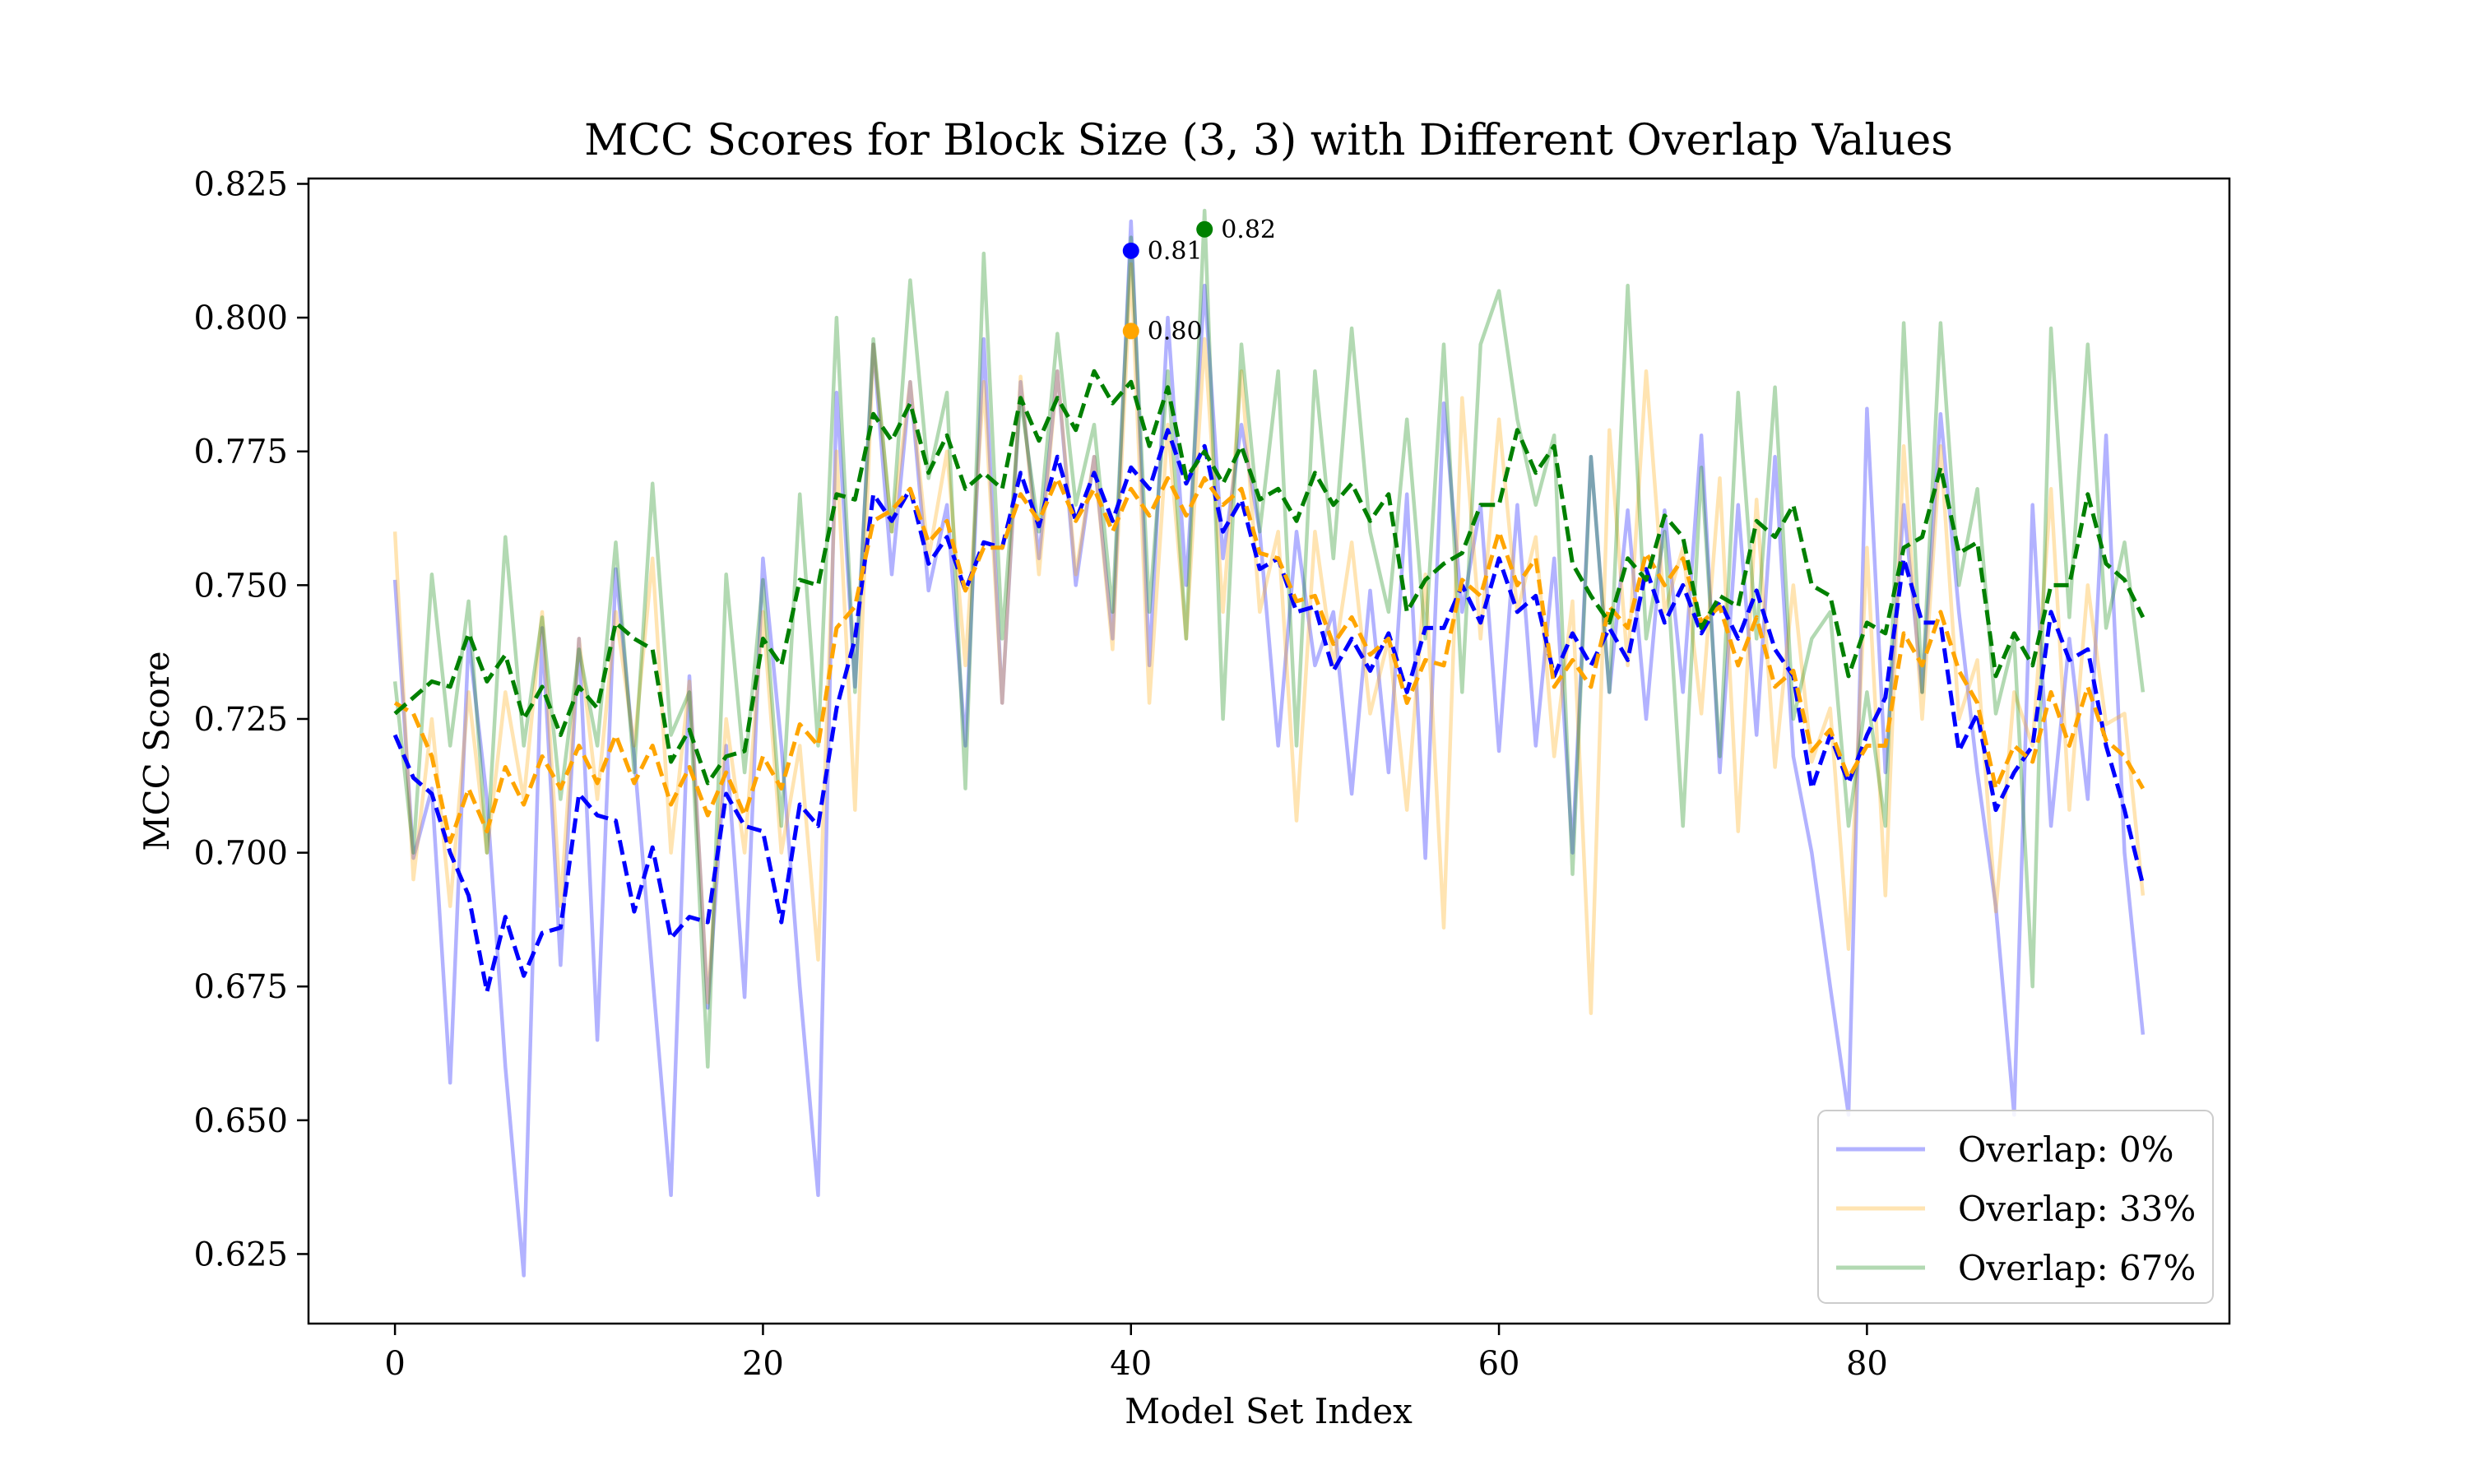  What do you see at coordinates (1269, 1411) in the screenshot?
I see `x-axis-label: Model Set Index` at bounding box center [1269, 1411].